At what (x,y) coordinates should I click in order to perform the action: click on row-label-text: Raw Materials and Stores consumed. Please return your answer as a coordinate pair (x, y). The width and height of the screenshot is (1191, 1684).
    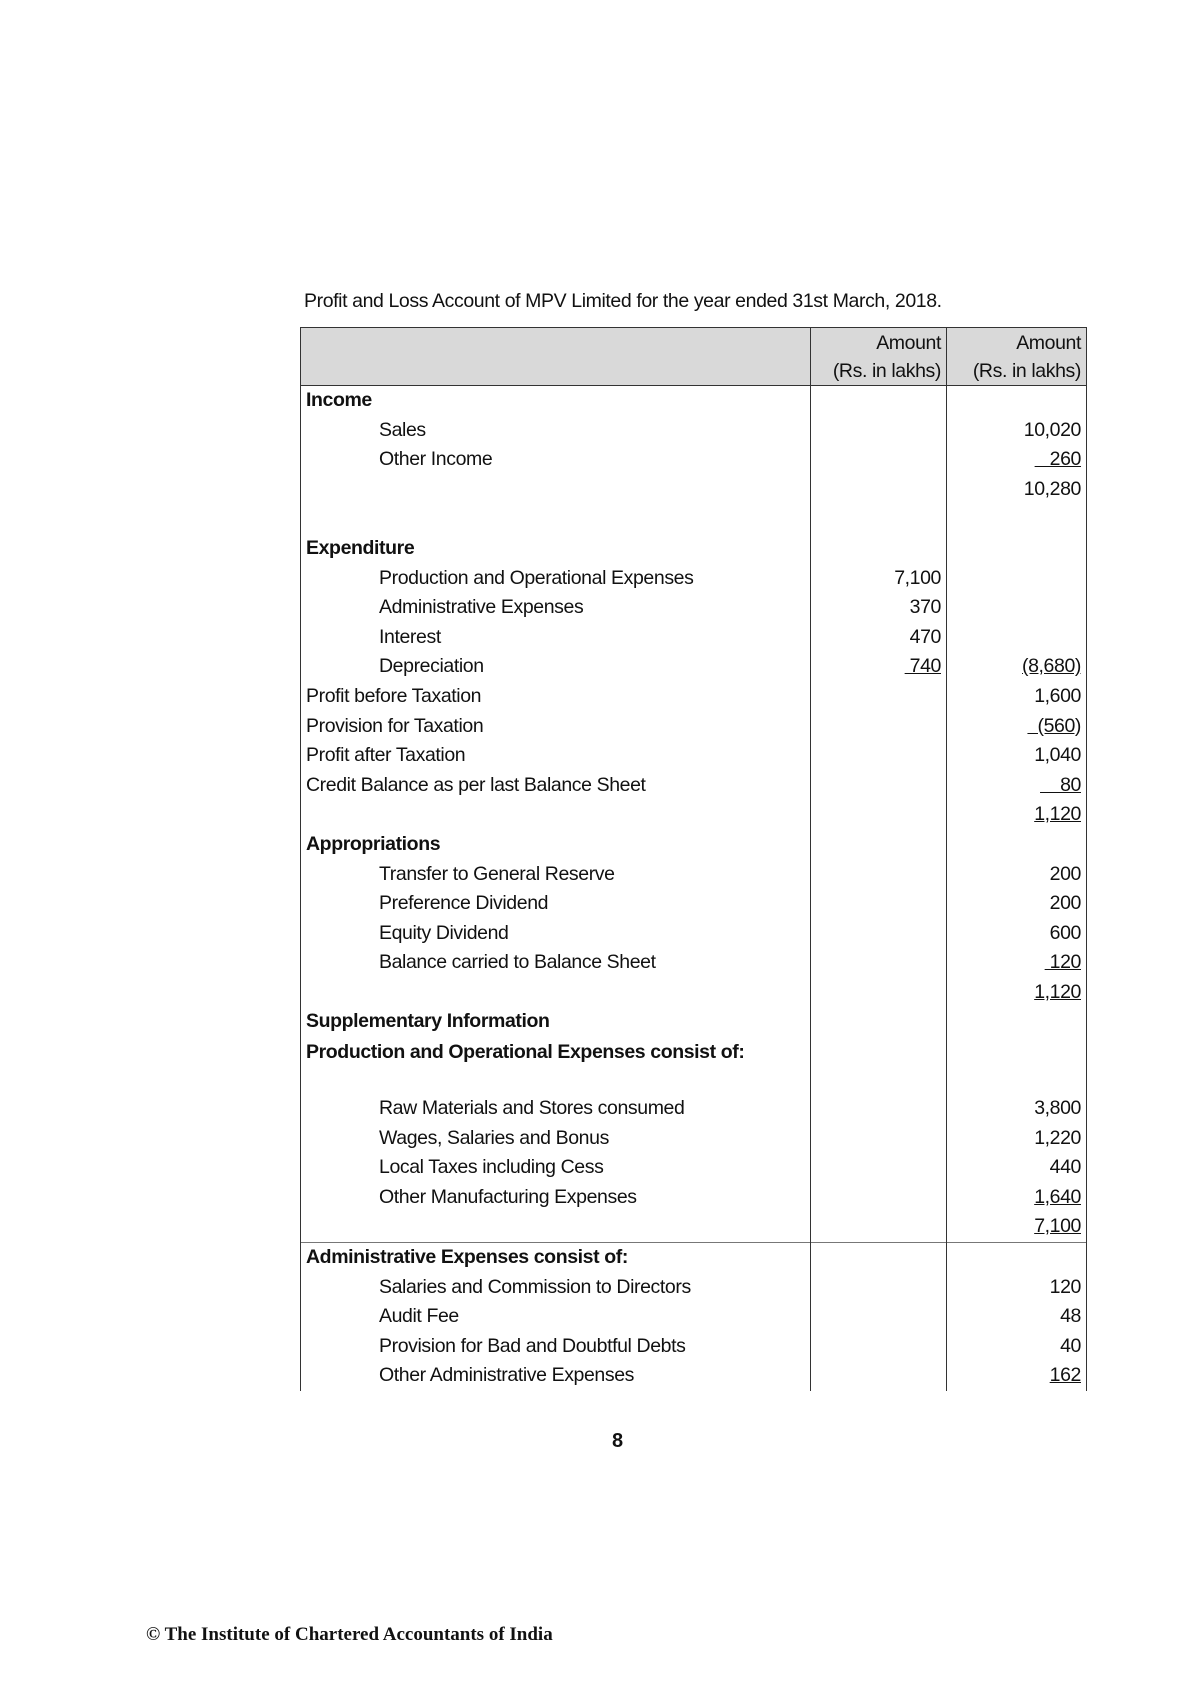
    Looking at the image, I should click on (532, 1108).